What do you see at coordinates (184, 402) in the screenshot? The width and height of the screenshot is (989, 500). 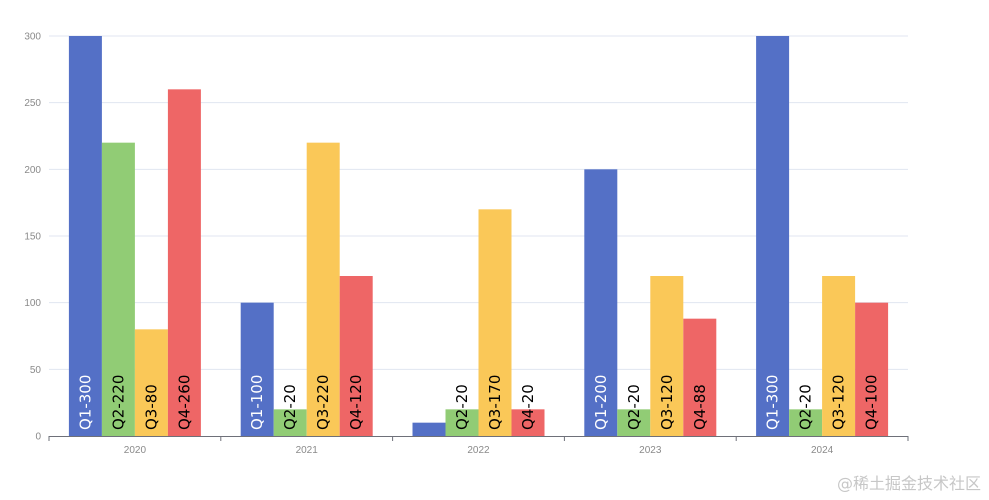 I see `data-label: Q4-260` at bounding box center [184, 402].